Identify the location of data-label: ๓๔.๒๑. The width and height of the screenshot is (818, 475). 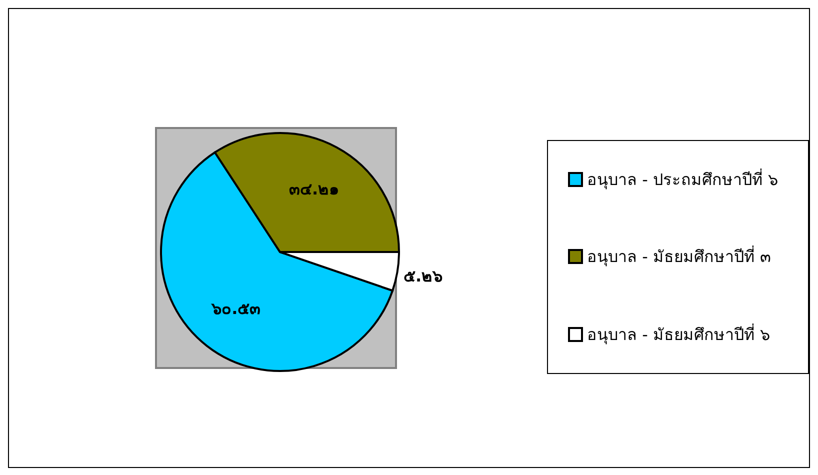
(314, 189).